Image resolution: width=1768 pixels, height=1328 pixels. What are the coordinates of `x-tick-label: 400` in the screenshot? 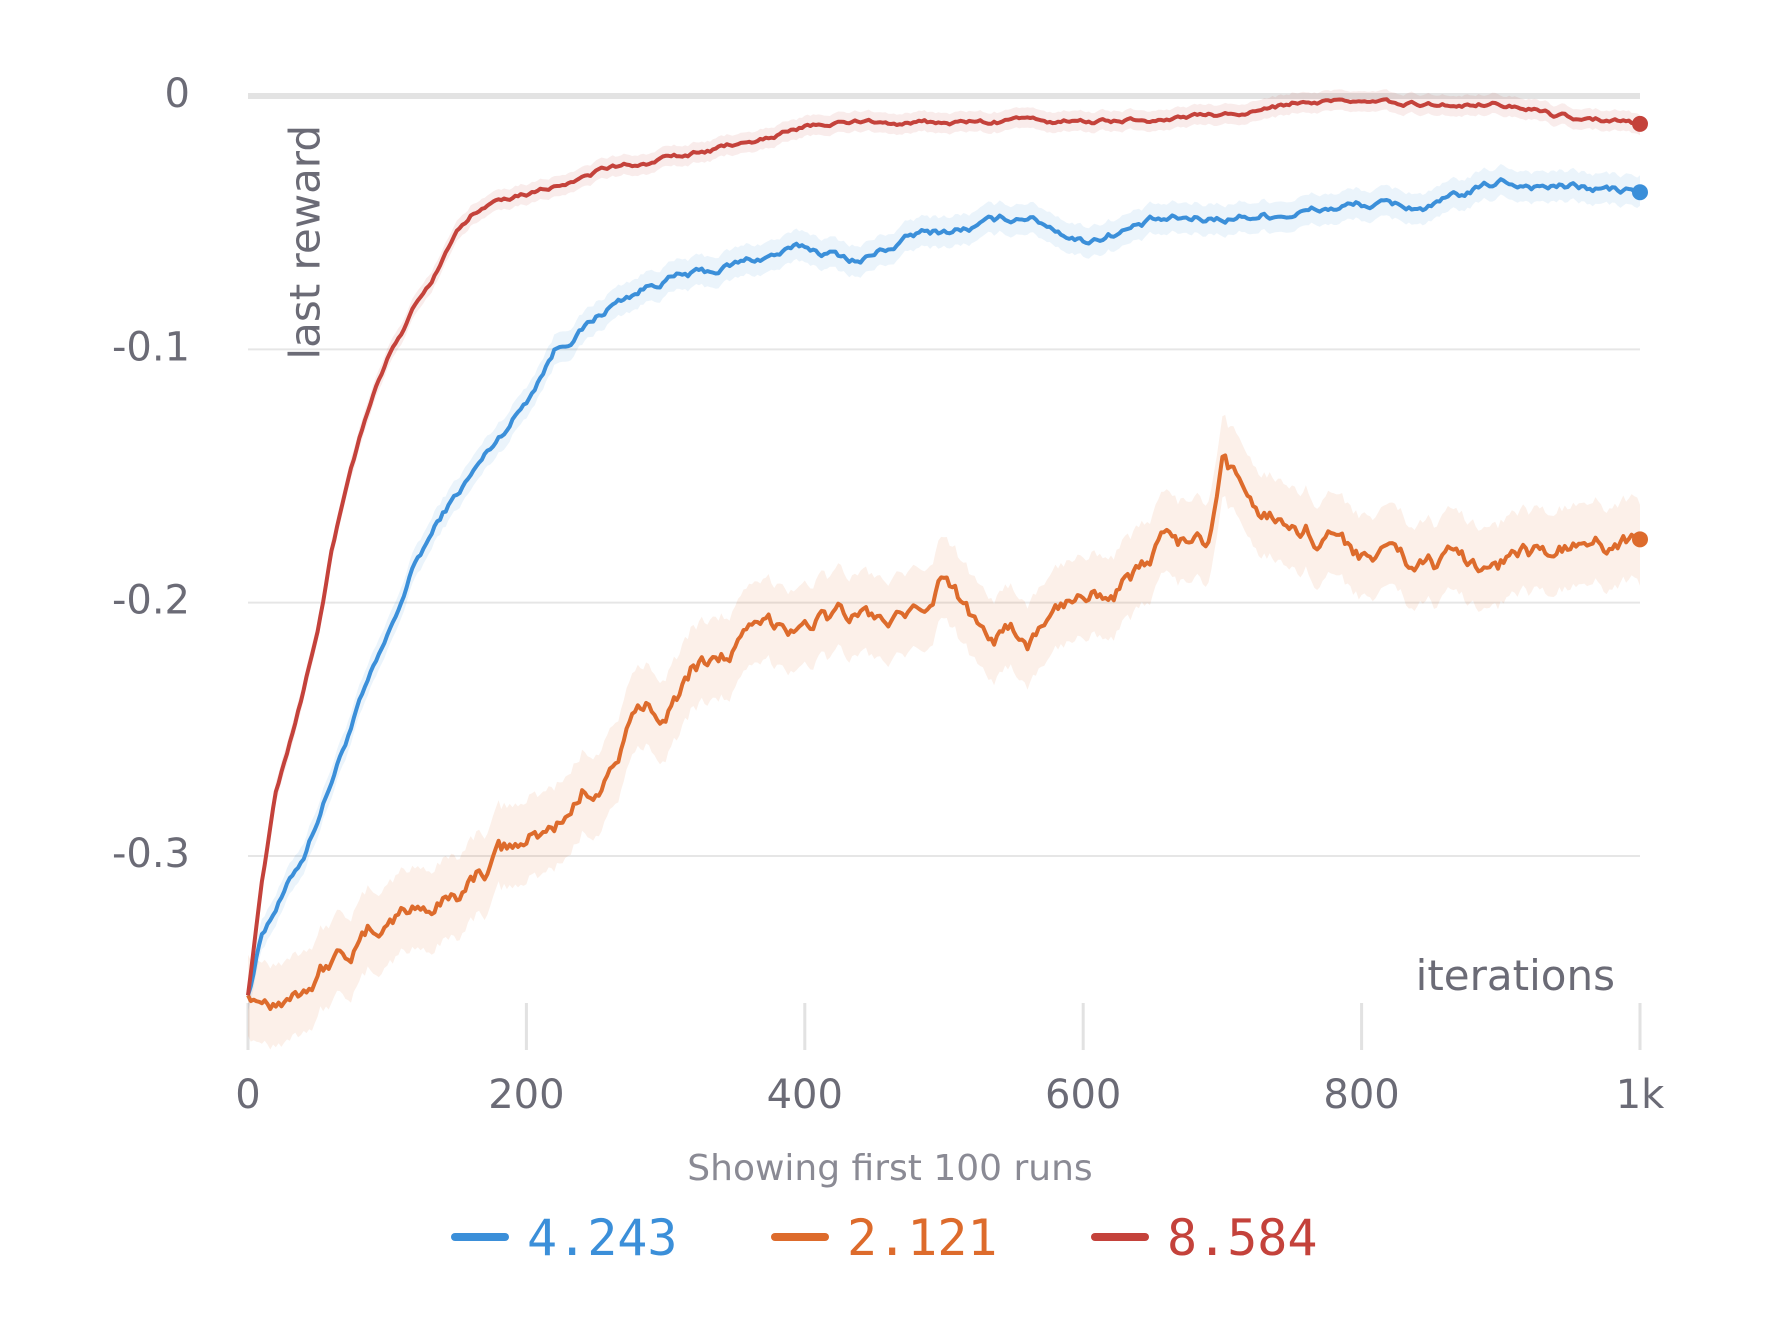 It's located at (805, 1095).